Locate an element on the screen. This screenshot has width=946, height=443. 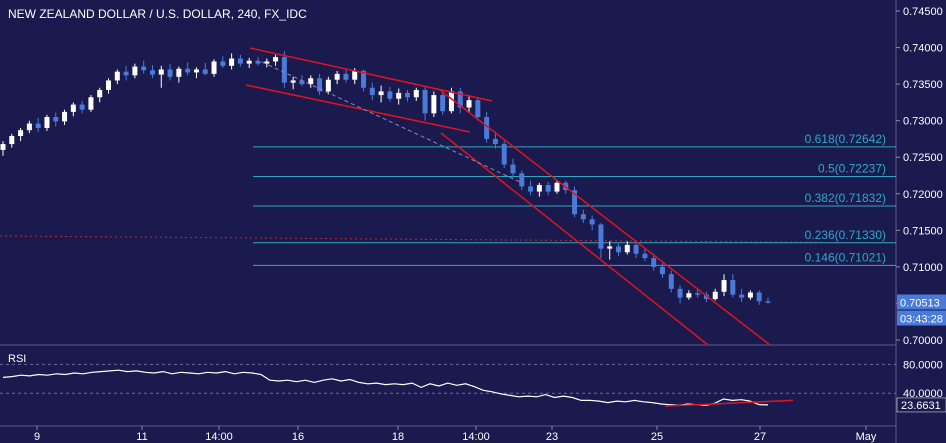
countdown-label: 03:43:28 is located at coordinates (921, 319).